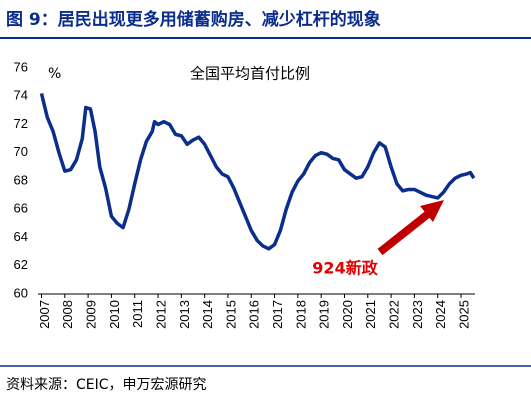 The width and height of the screenshot is (531, 404). Describe the element at coordinates (21, 66) in the screenshot. I see `y-tick-label: 76` at that location.